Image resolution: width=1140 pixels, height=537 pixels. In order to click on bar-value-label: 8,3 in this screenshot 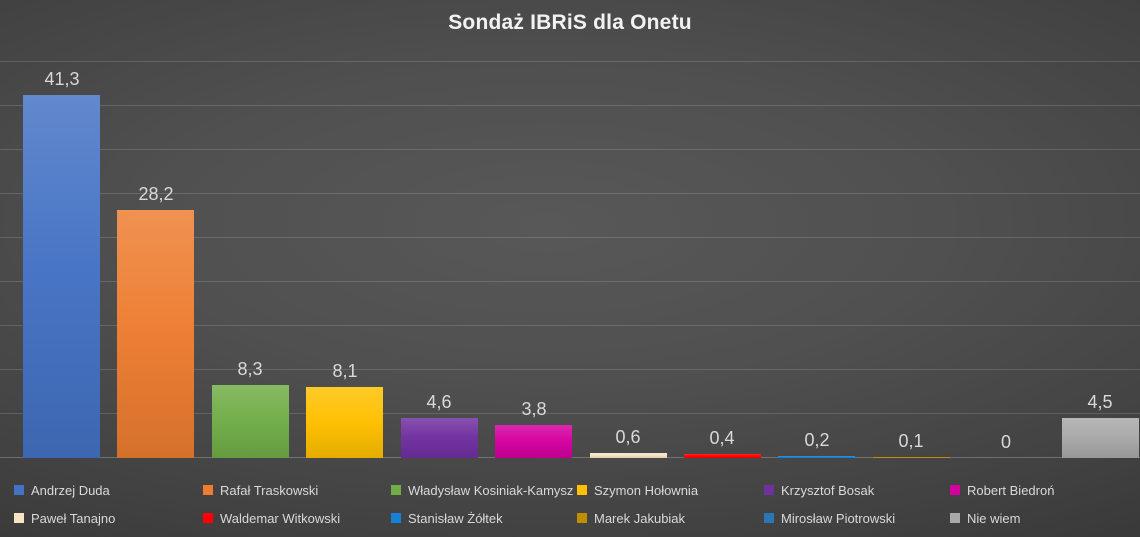, I will do `click(250, 369)`.